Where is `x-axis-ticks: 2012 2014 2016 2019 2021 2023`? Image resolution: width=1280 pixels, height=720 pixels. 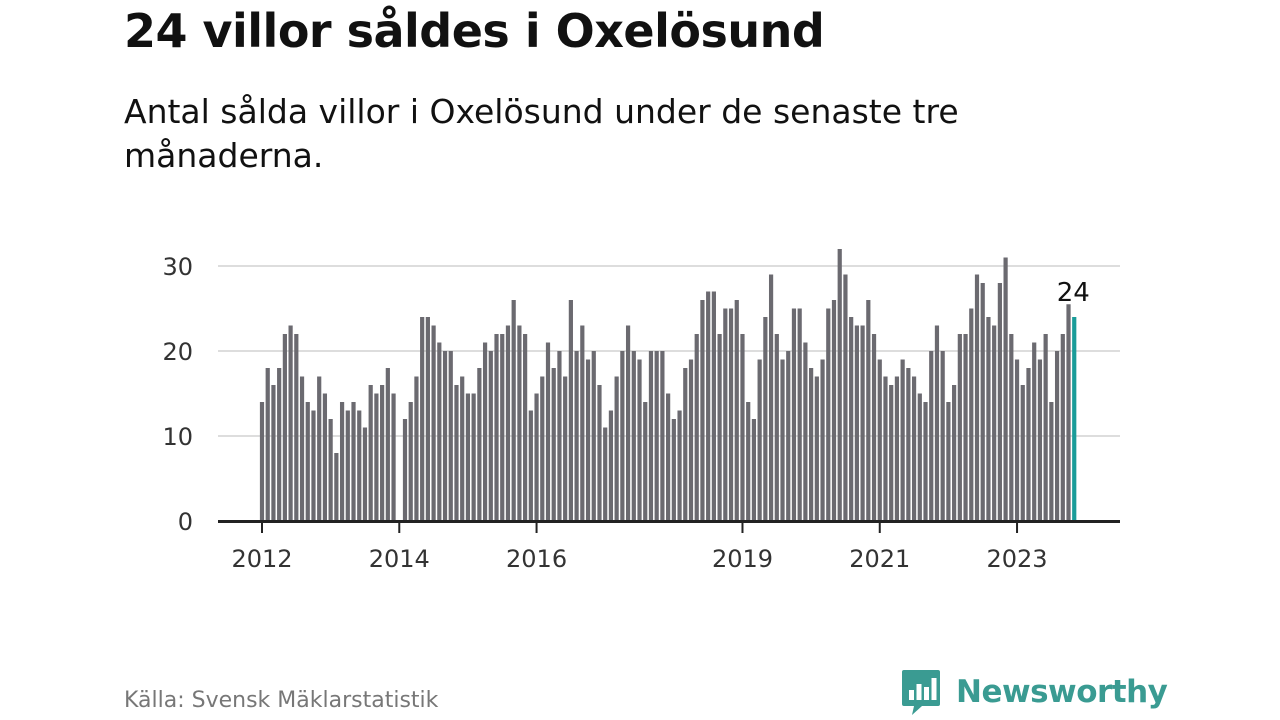 x-axis-ticks: 2012 2014 2016 2019 2021 2023 is located at coordinates (639, 547).